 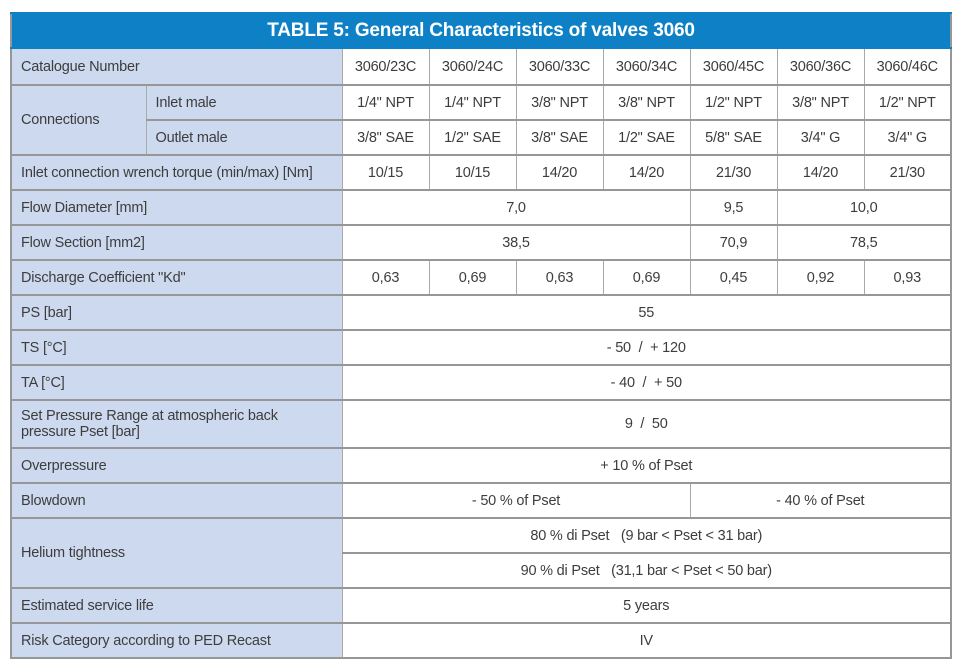 I want to click on table-row-blowdown: Blowdown - 50 % of Pset - 40 % of Pset, so click(x=481, y=500).